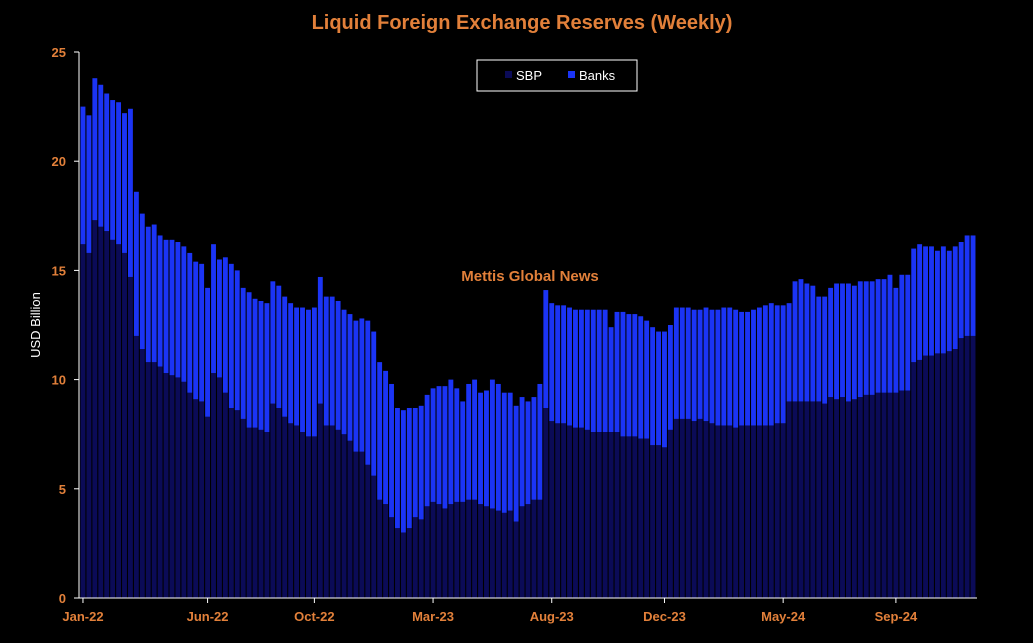 The width and height of the screenshot is (1033, 643). Describe the element at coordinates (314, 616) in the screenshot. I see `x-tick-label: Oct-22` at that location.